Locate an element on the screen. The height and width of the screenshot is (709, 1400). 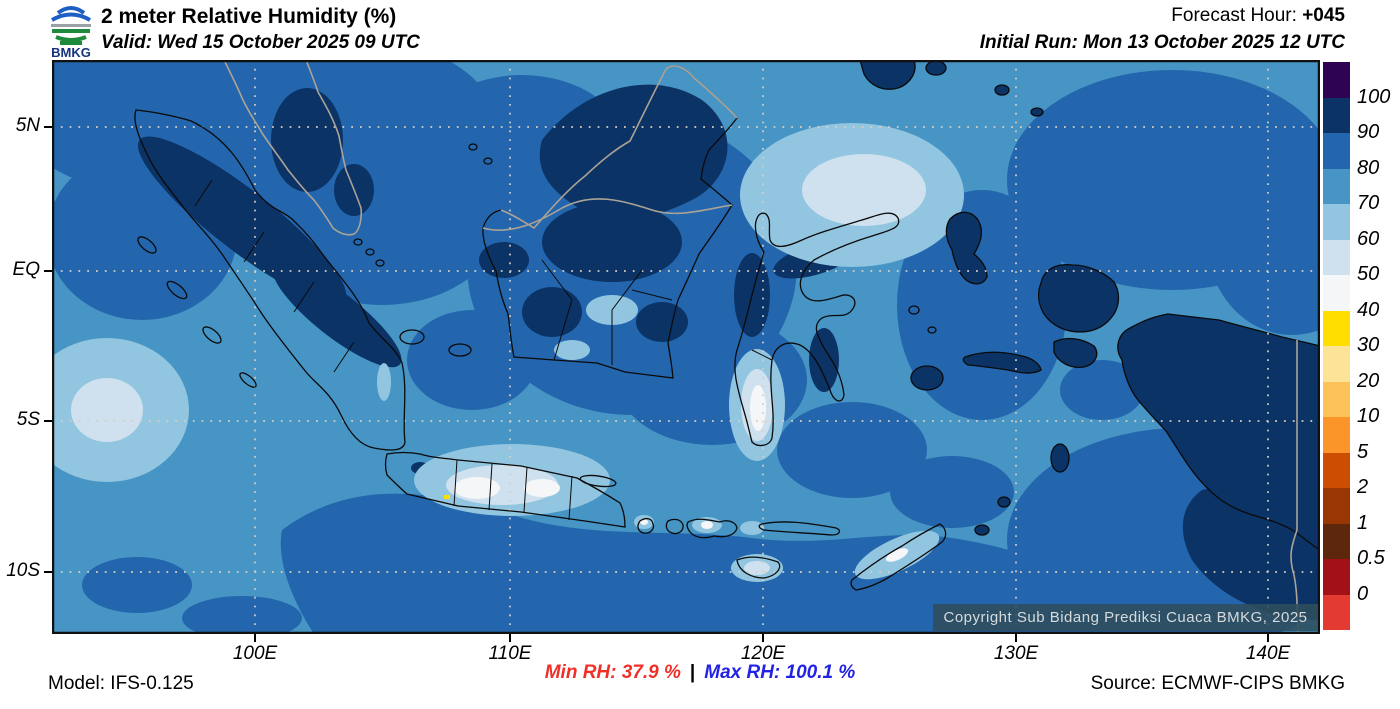
colorbar is located at coordinates (1336, 346).